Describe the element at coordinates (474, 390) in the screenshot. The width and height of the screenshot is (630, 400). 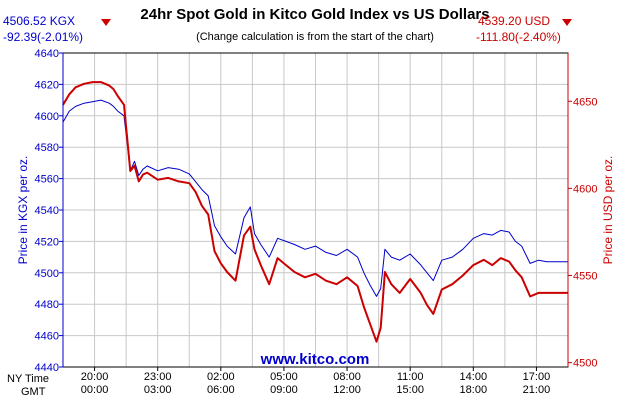
I see `x-tick-label-gmt: 18:00` at that location.